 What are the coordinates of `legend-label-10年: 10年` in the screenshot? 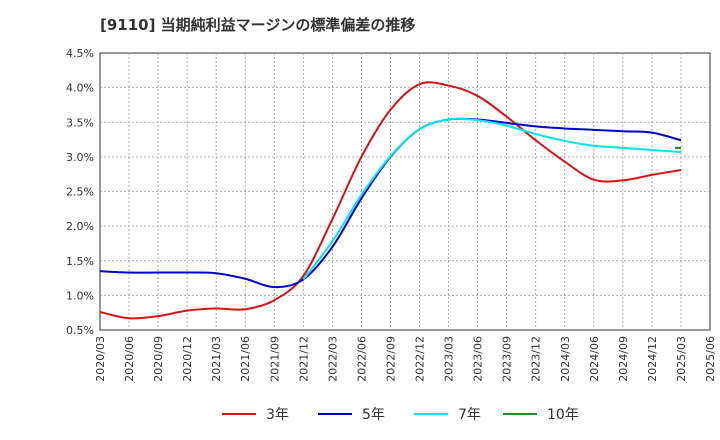 It's located at (563, 415).